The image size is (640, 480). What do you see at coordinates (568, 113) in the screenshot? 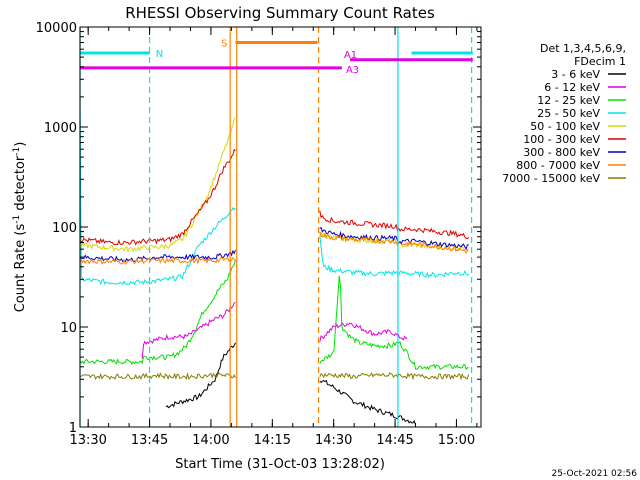
I see `legend-entry-4: 25 - 50 keV` at bounding box center [568, 113].